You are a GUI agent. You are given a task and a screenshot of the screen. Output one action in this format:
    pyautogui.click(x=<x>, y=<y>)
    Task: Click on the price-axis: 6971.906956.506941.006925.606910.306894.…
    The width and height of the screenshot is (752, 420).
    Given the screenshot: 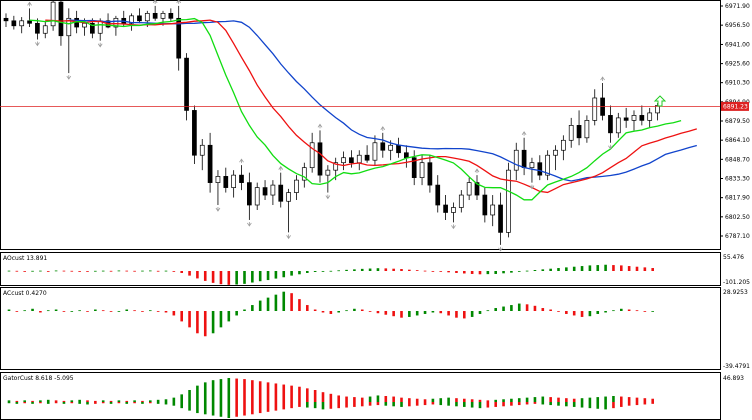 What is the action you would take?
    pyautogui.click(x=735, y=121)
    